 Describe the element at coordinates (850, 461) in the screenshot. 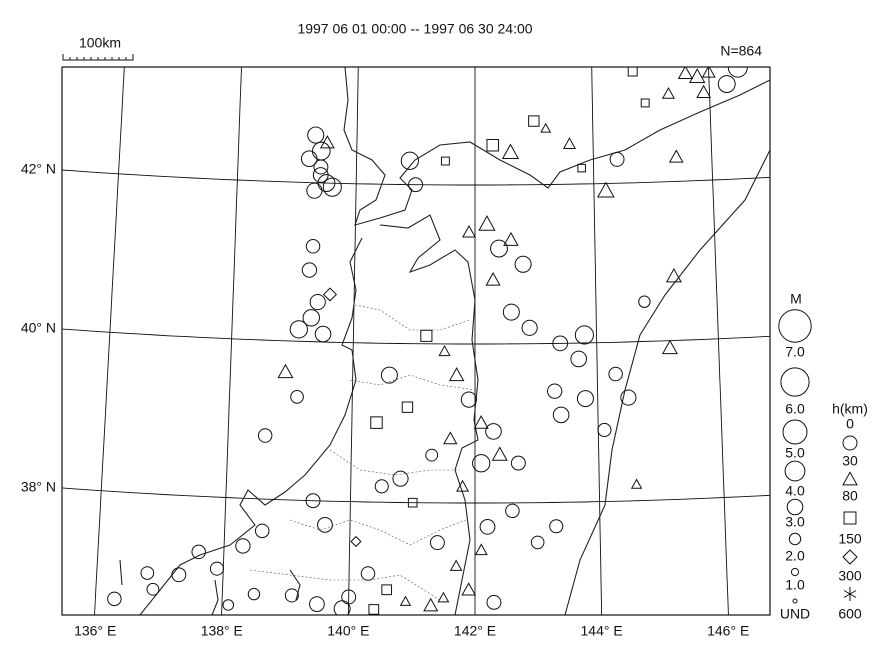

I see `legend-label: 30` at that location.